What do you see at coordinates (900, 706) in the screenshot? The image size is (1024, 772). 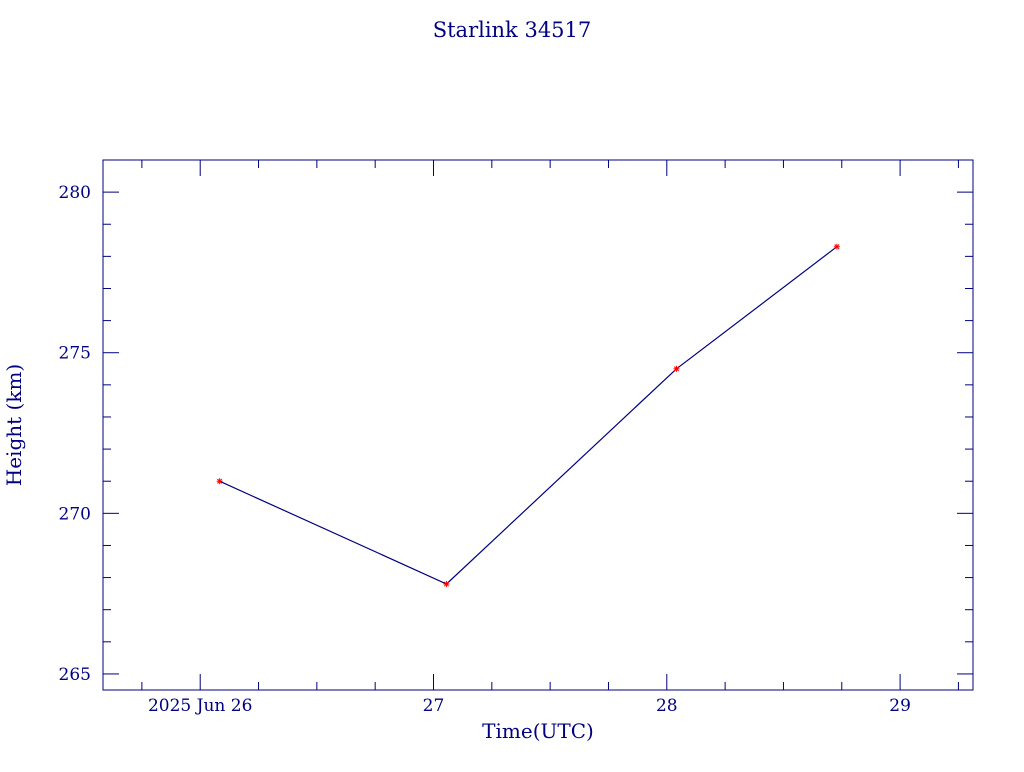 I see `x-tick-label: 29` at bounding box center [900, 706].